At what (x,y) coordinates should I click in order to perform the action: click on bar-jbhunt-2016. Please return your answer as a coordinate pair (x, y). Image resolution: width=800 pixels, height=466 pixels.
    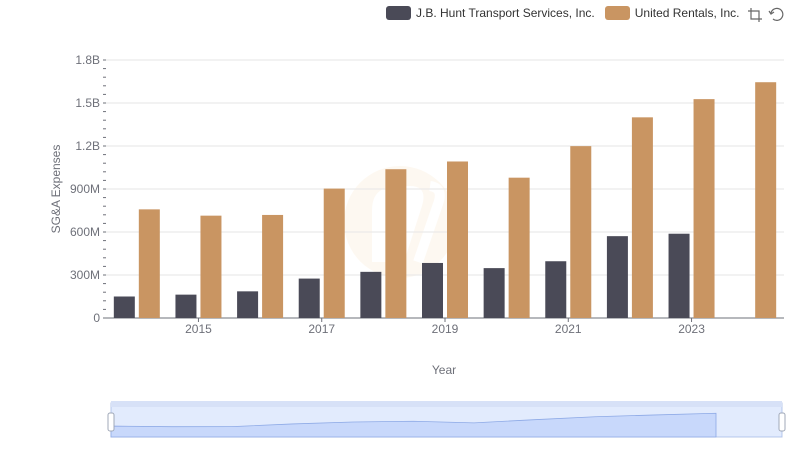
    Looking at the image, I should click on (248, 304).